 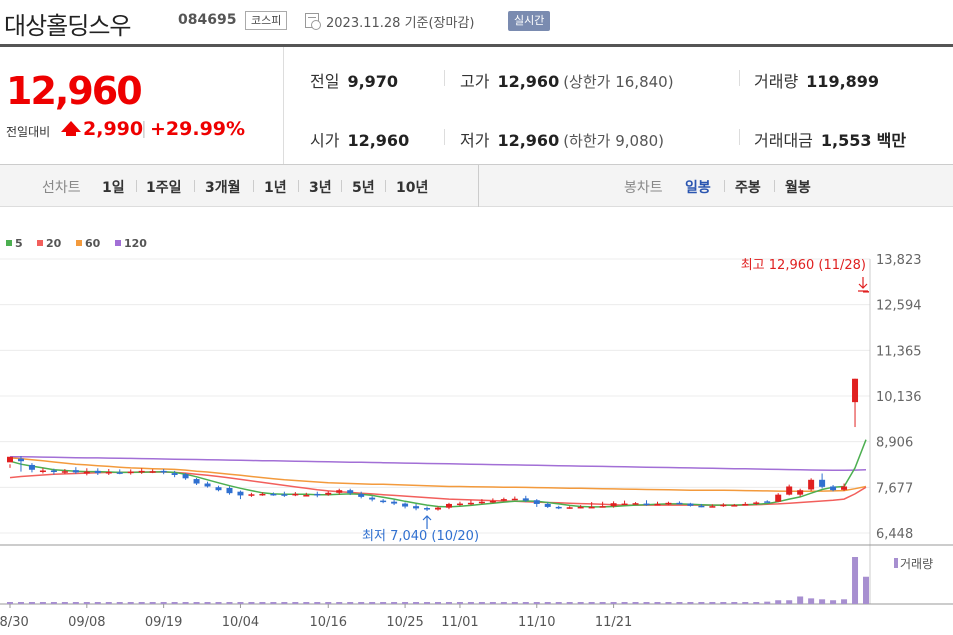 What do you see at coordinates (412, 188) in the screenshot?
I see `period-10y: 10년` at bounding box center [412, 188].